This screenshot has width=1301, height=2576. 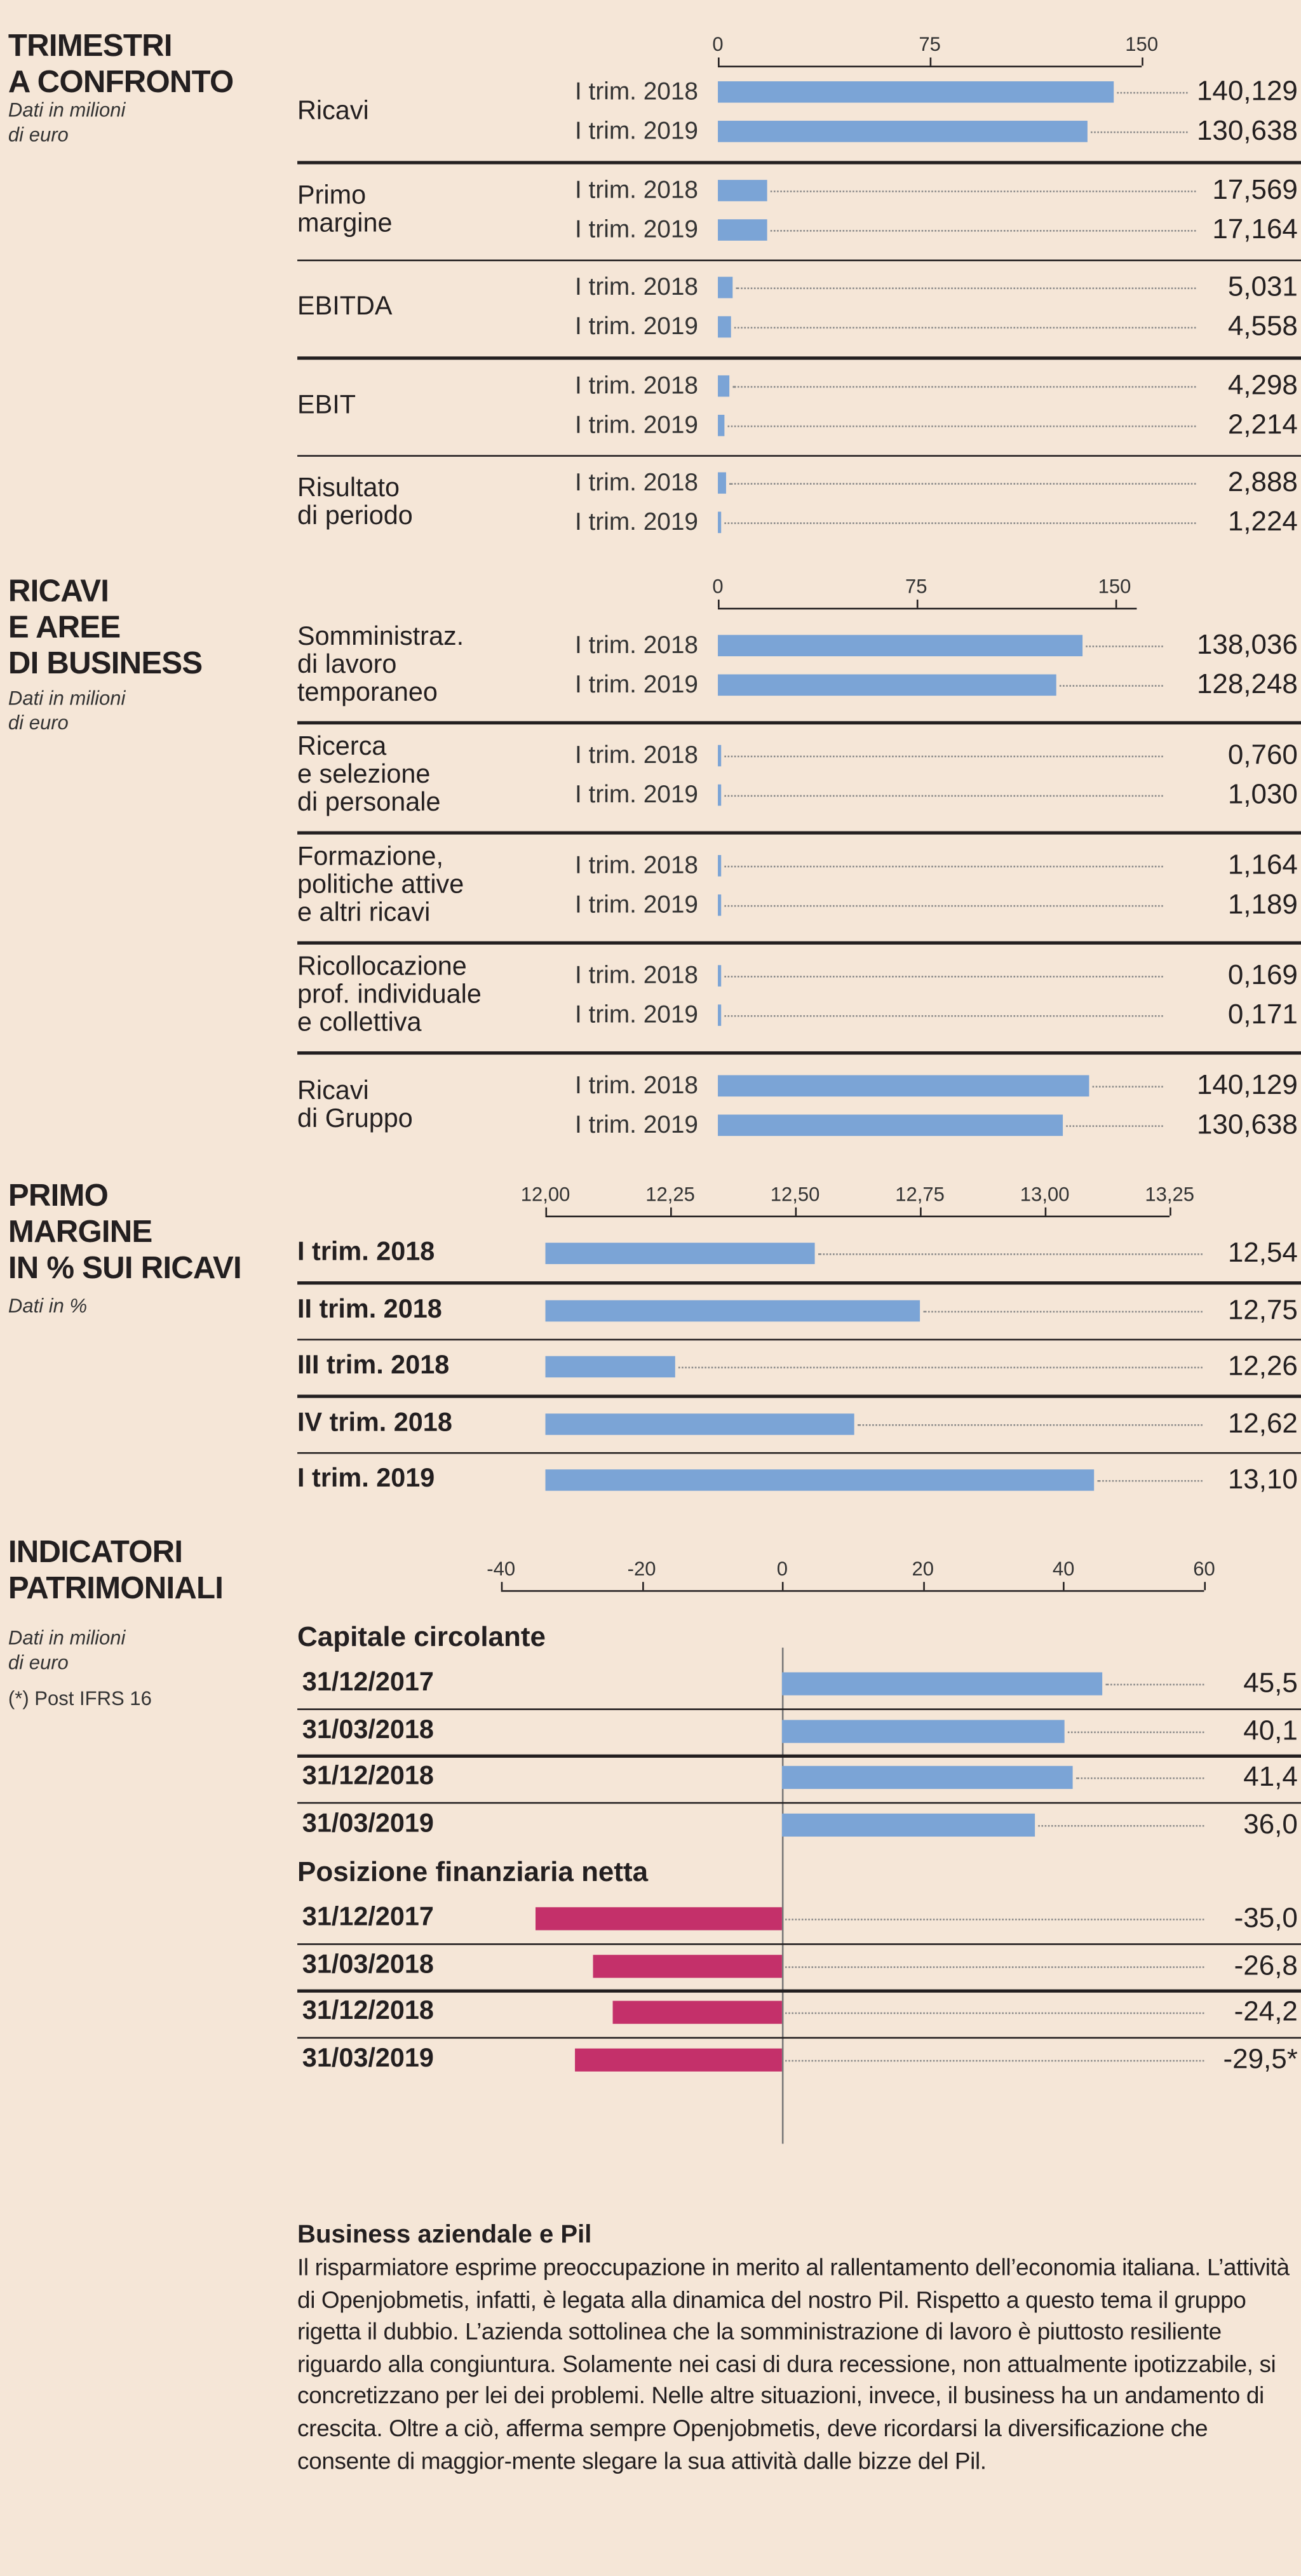 I want to click on value-label: 0,171, so click(x=1262, y=1014).